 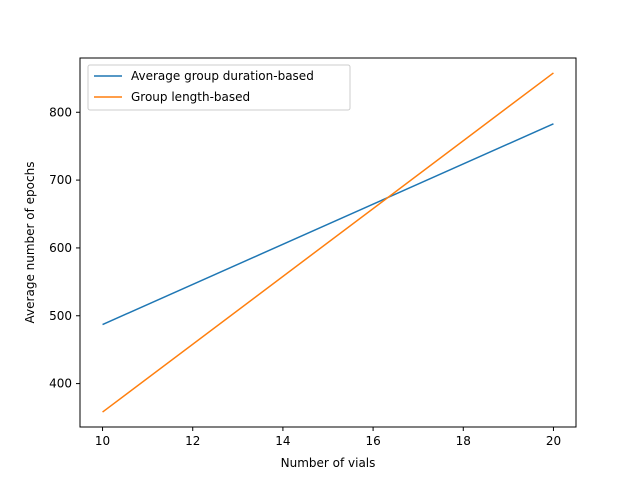 I want to click on x-axis-ticks: 10 12 14 16 18 20, so click(x=328, y=437).